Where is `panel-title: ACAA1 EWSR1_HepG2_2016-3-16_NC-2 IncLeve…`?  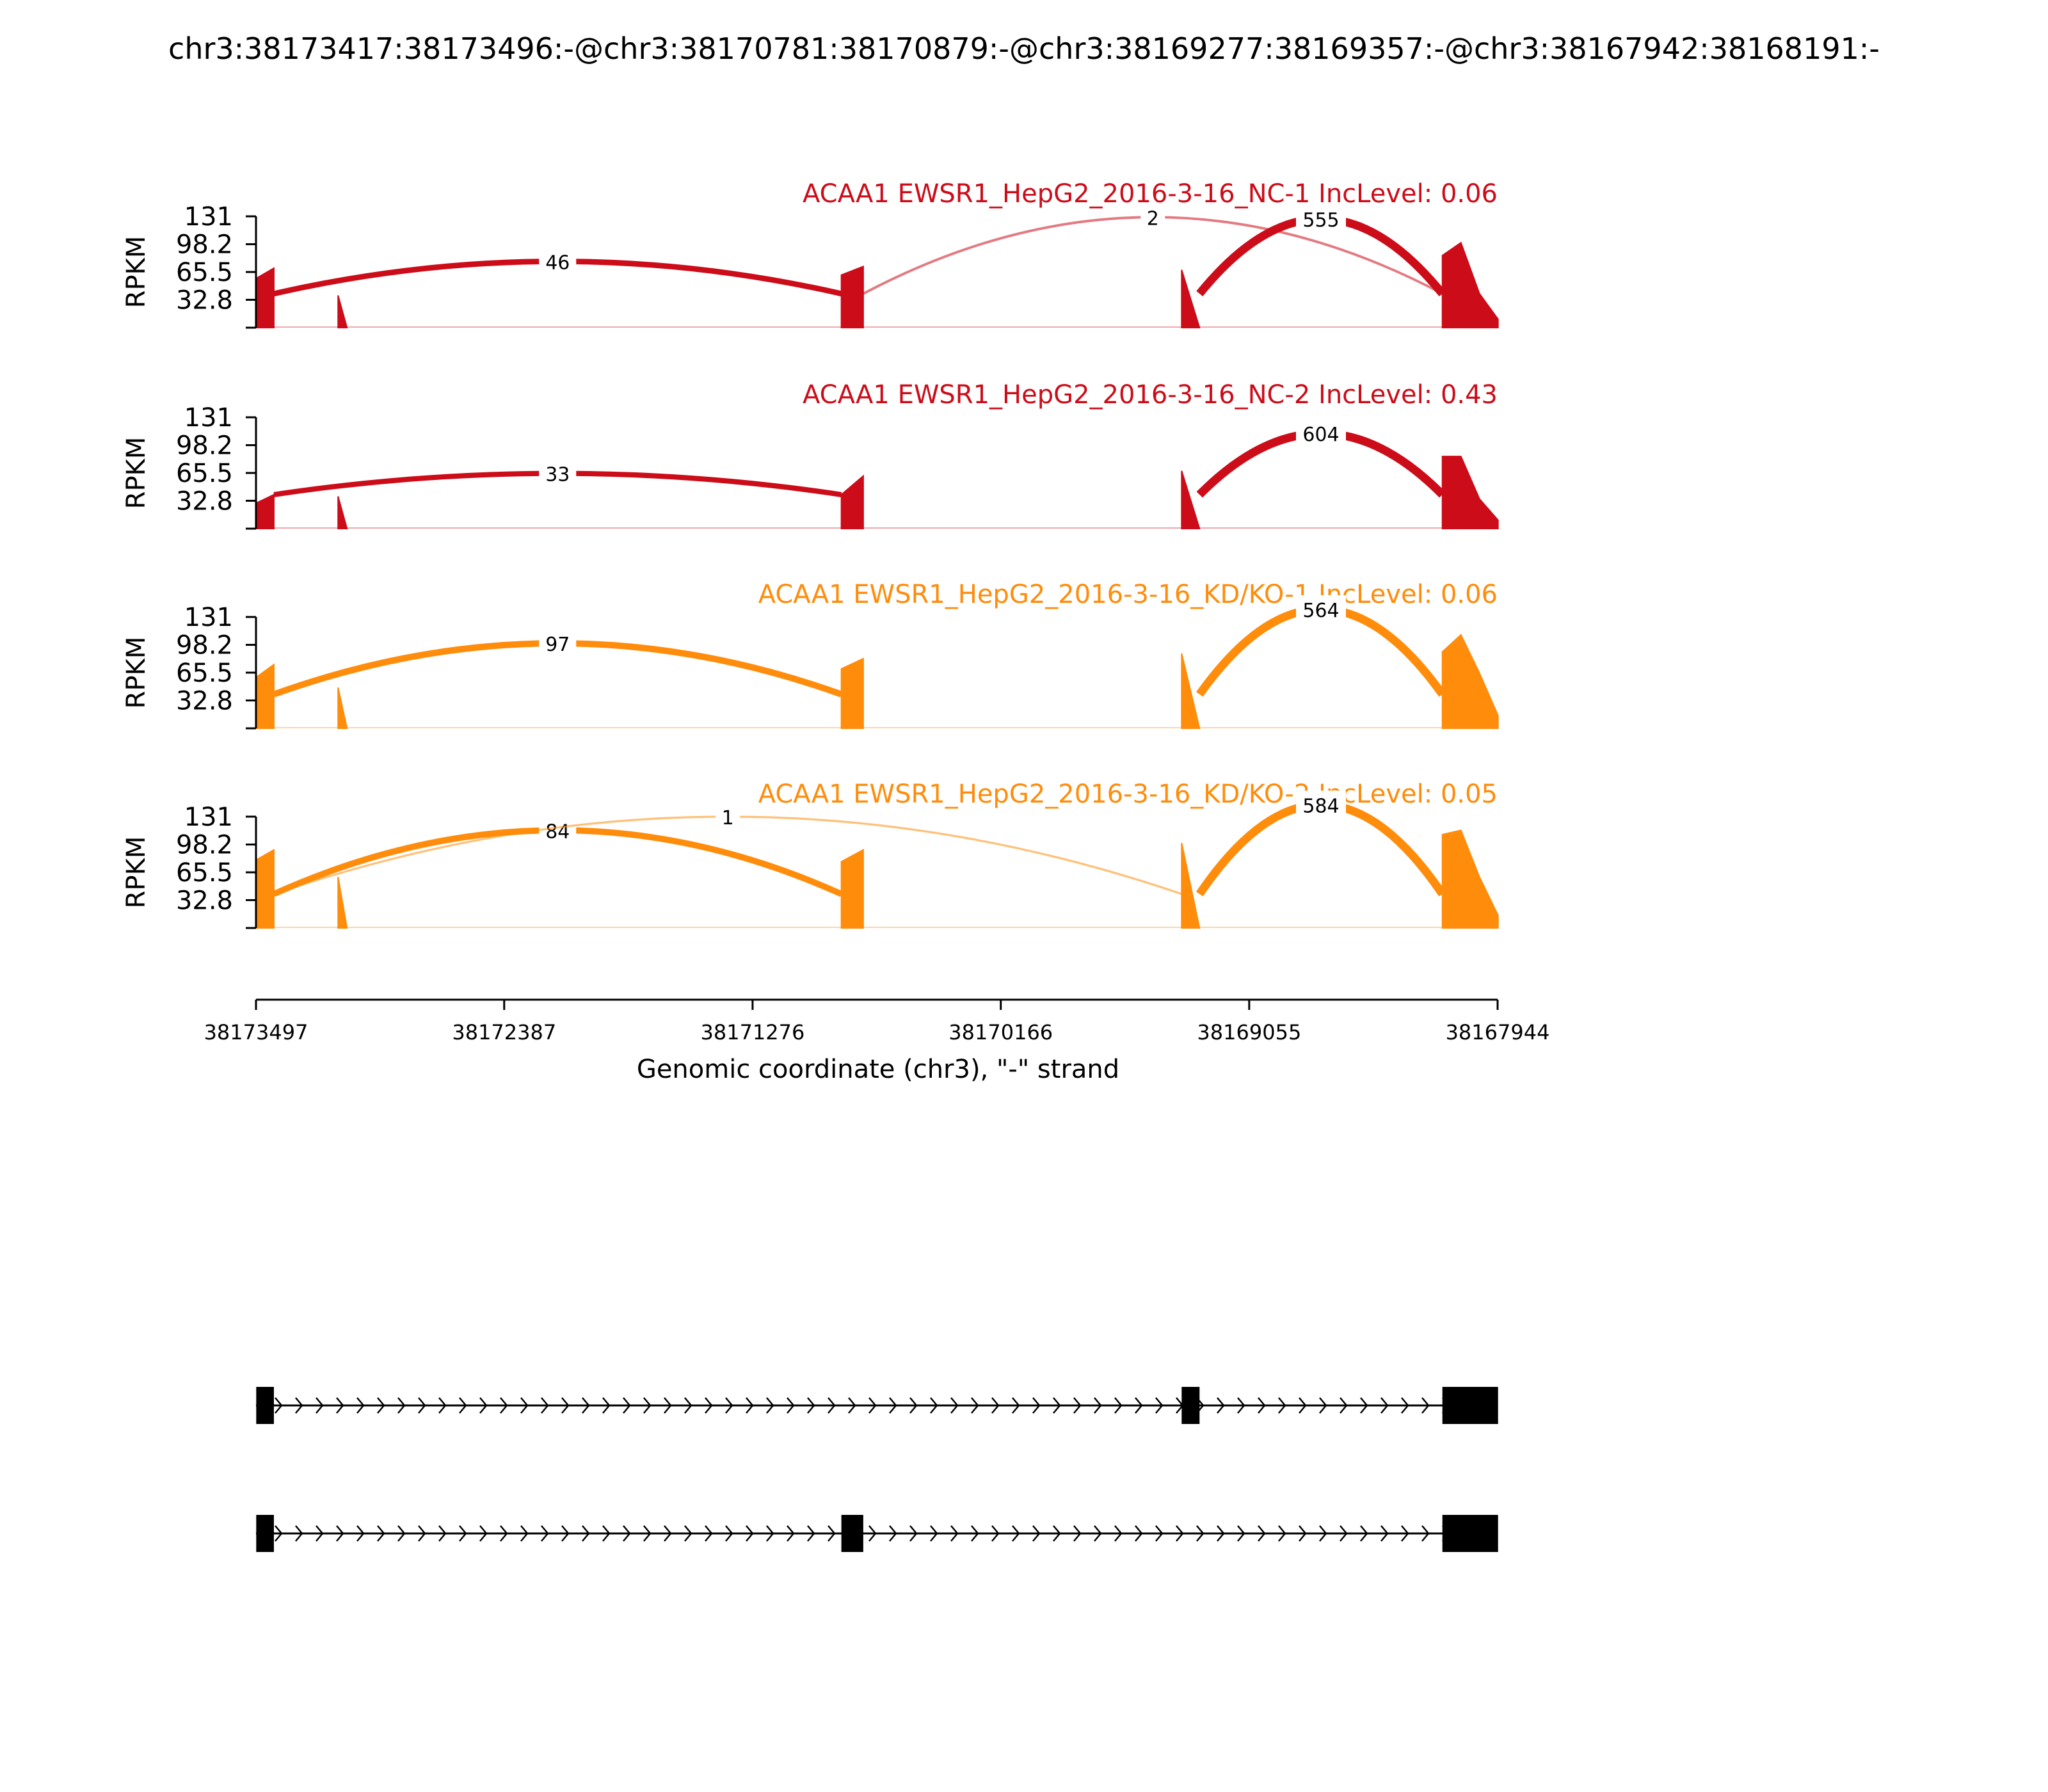 panel-title: ACAA1 EWSR1_HepG2_2016-3-16_NC-2 IncLeve… is located at coordinates (1150, 395).